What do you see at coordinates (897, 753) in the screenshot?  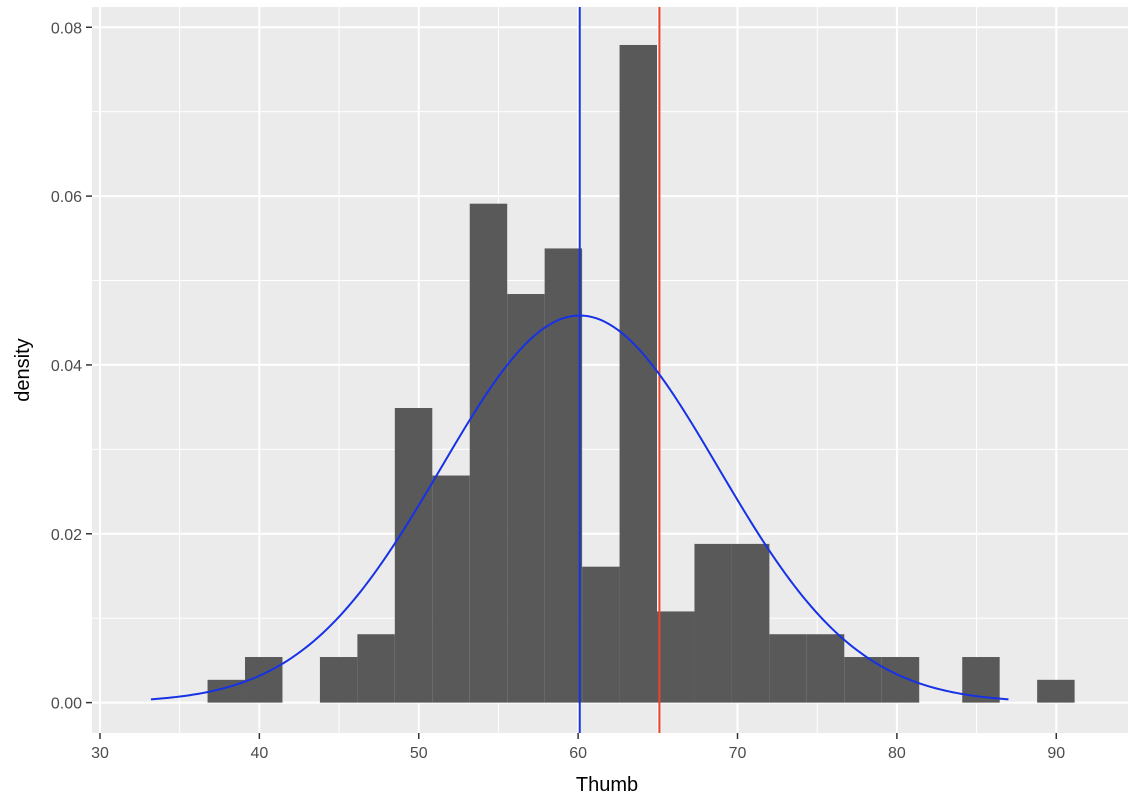 I see `x-tick-label: 80` at bounding box center [897, 753].